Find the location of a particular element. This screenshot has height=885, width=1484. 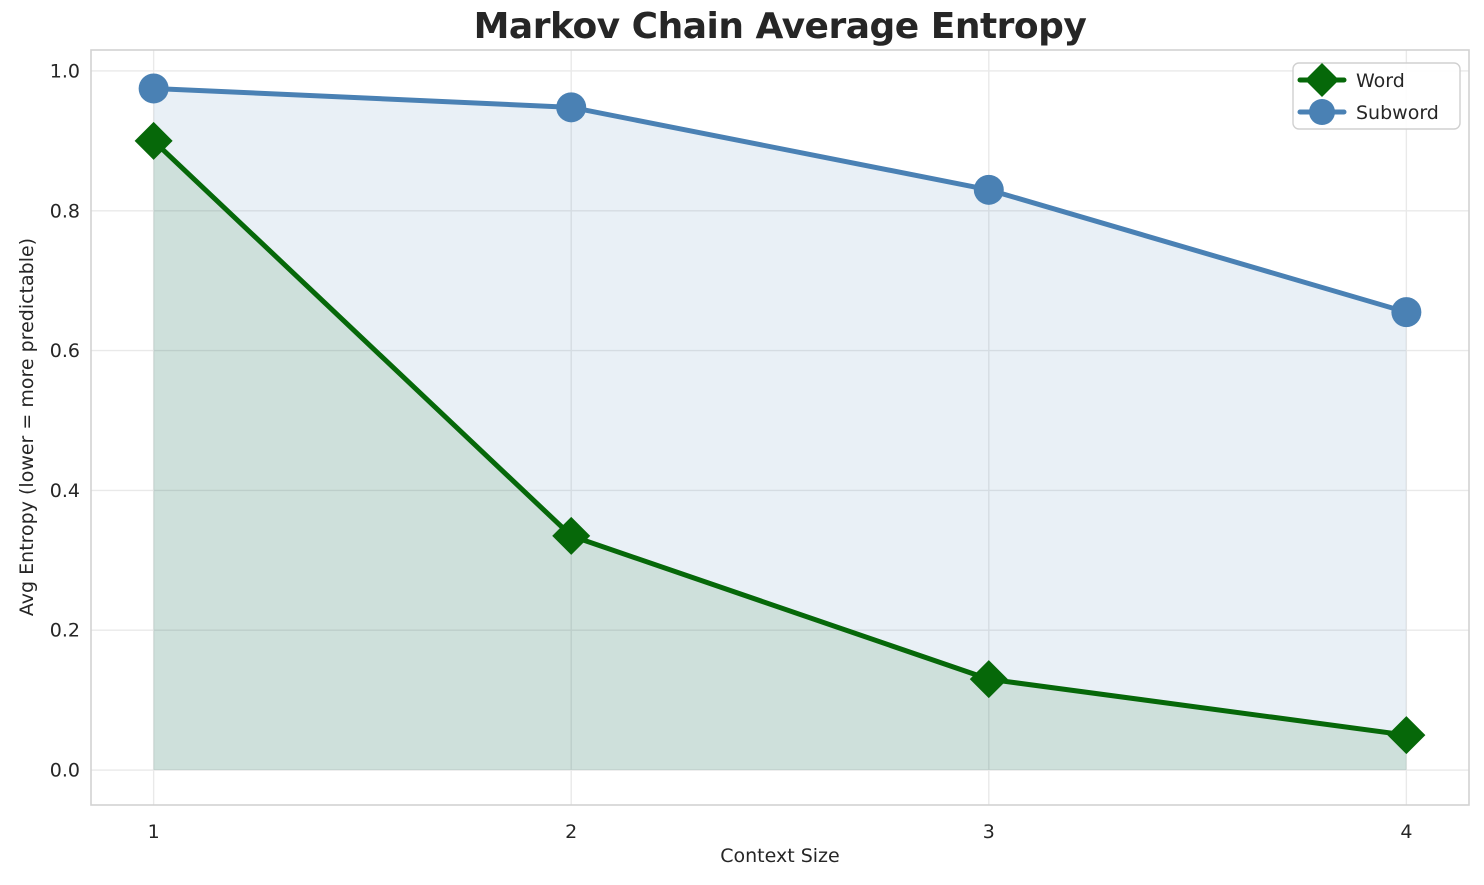

legend-subword-marker is located at coordinates (1322, 112).